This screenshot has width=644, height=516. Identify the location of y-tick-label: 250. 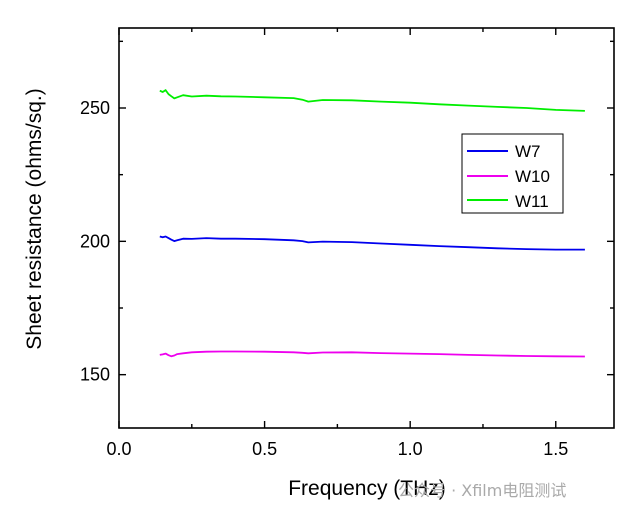
(95, 108).